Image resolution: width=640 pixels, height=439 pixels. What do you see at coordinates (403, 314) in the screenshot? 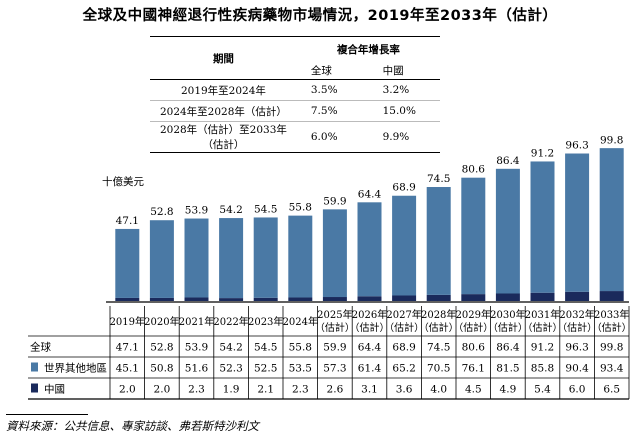
I see `x-tick-label: 2027年` at bounding box center [403, 314].